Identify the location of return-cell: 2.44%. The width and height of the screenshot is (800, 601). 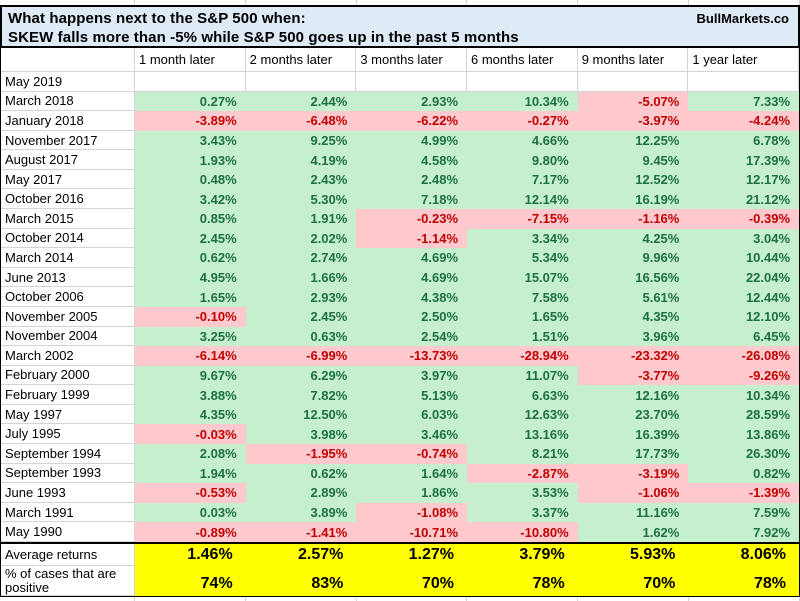
(301, 101).